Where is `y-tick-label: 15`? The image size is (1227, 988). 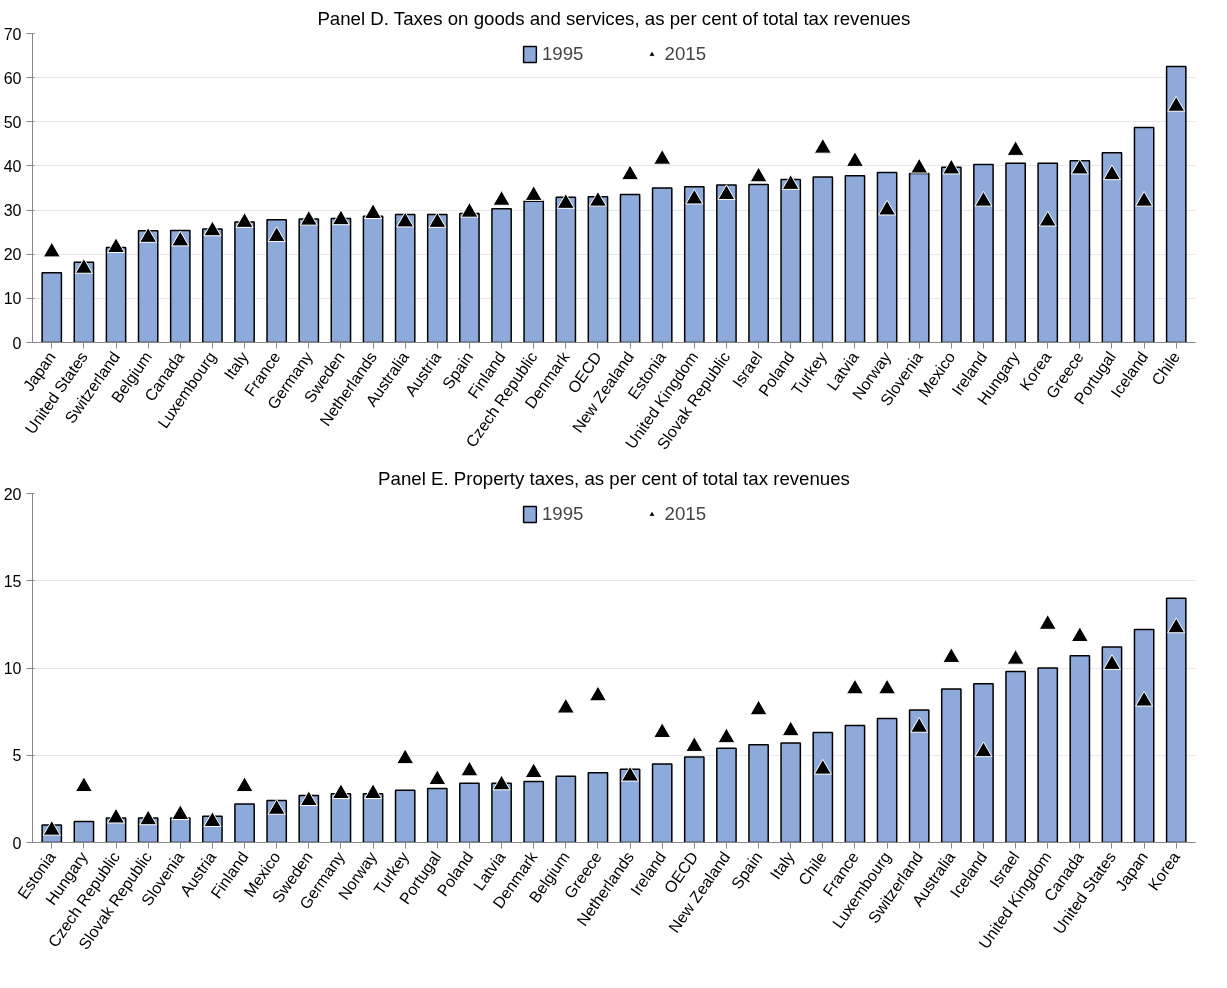
y-tick-label: 15 is located at coordinates (12, 581).